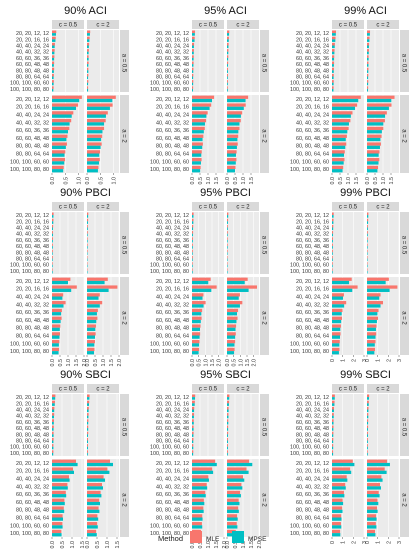  Describe the element at coordinates (32, 229) in the screenshot. I see `category-label: 40, 40, 24, 24` at that location.